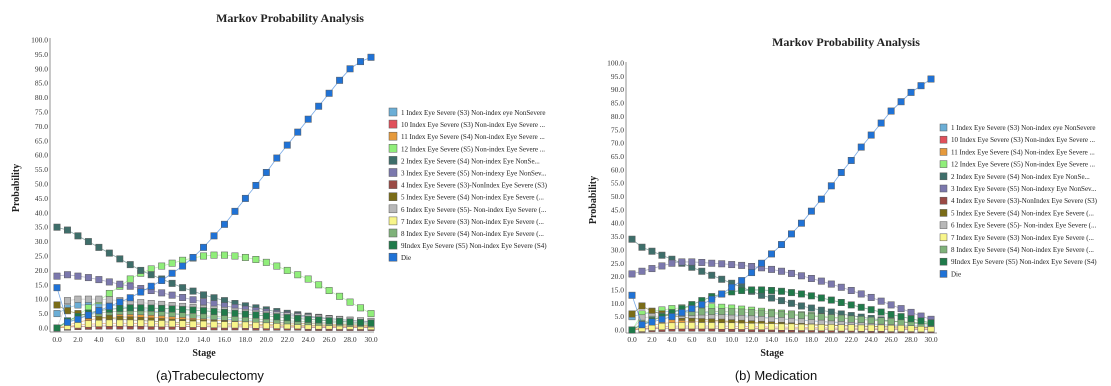  What do you see at coordinates (672, 339) in the screenshot?
I see `x-tick-label: 4.0` at bounding box center [672, 339].